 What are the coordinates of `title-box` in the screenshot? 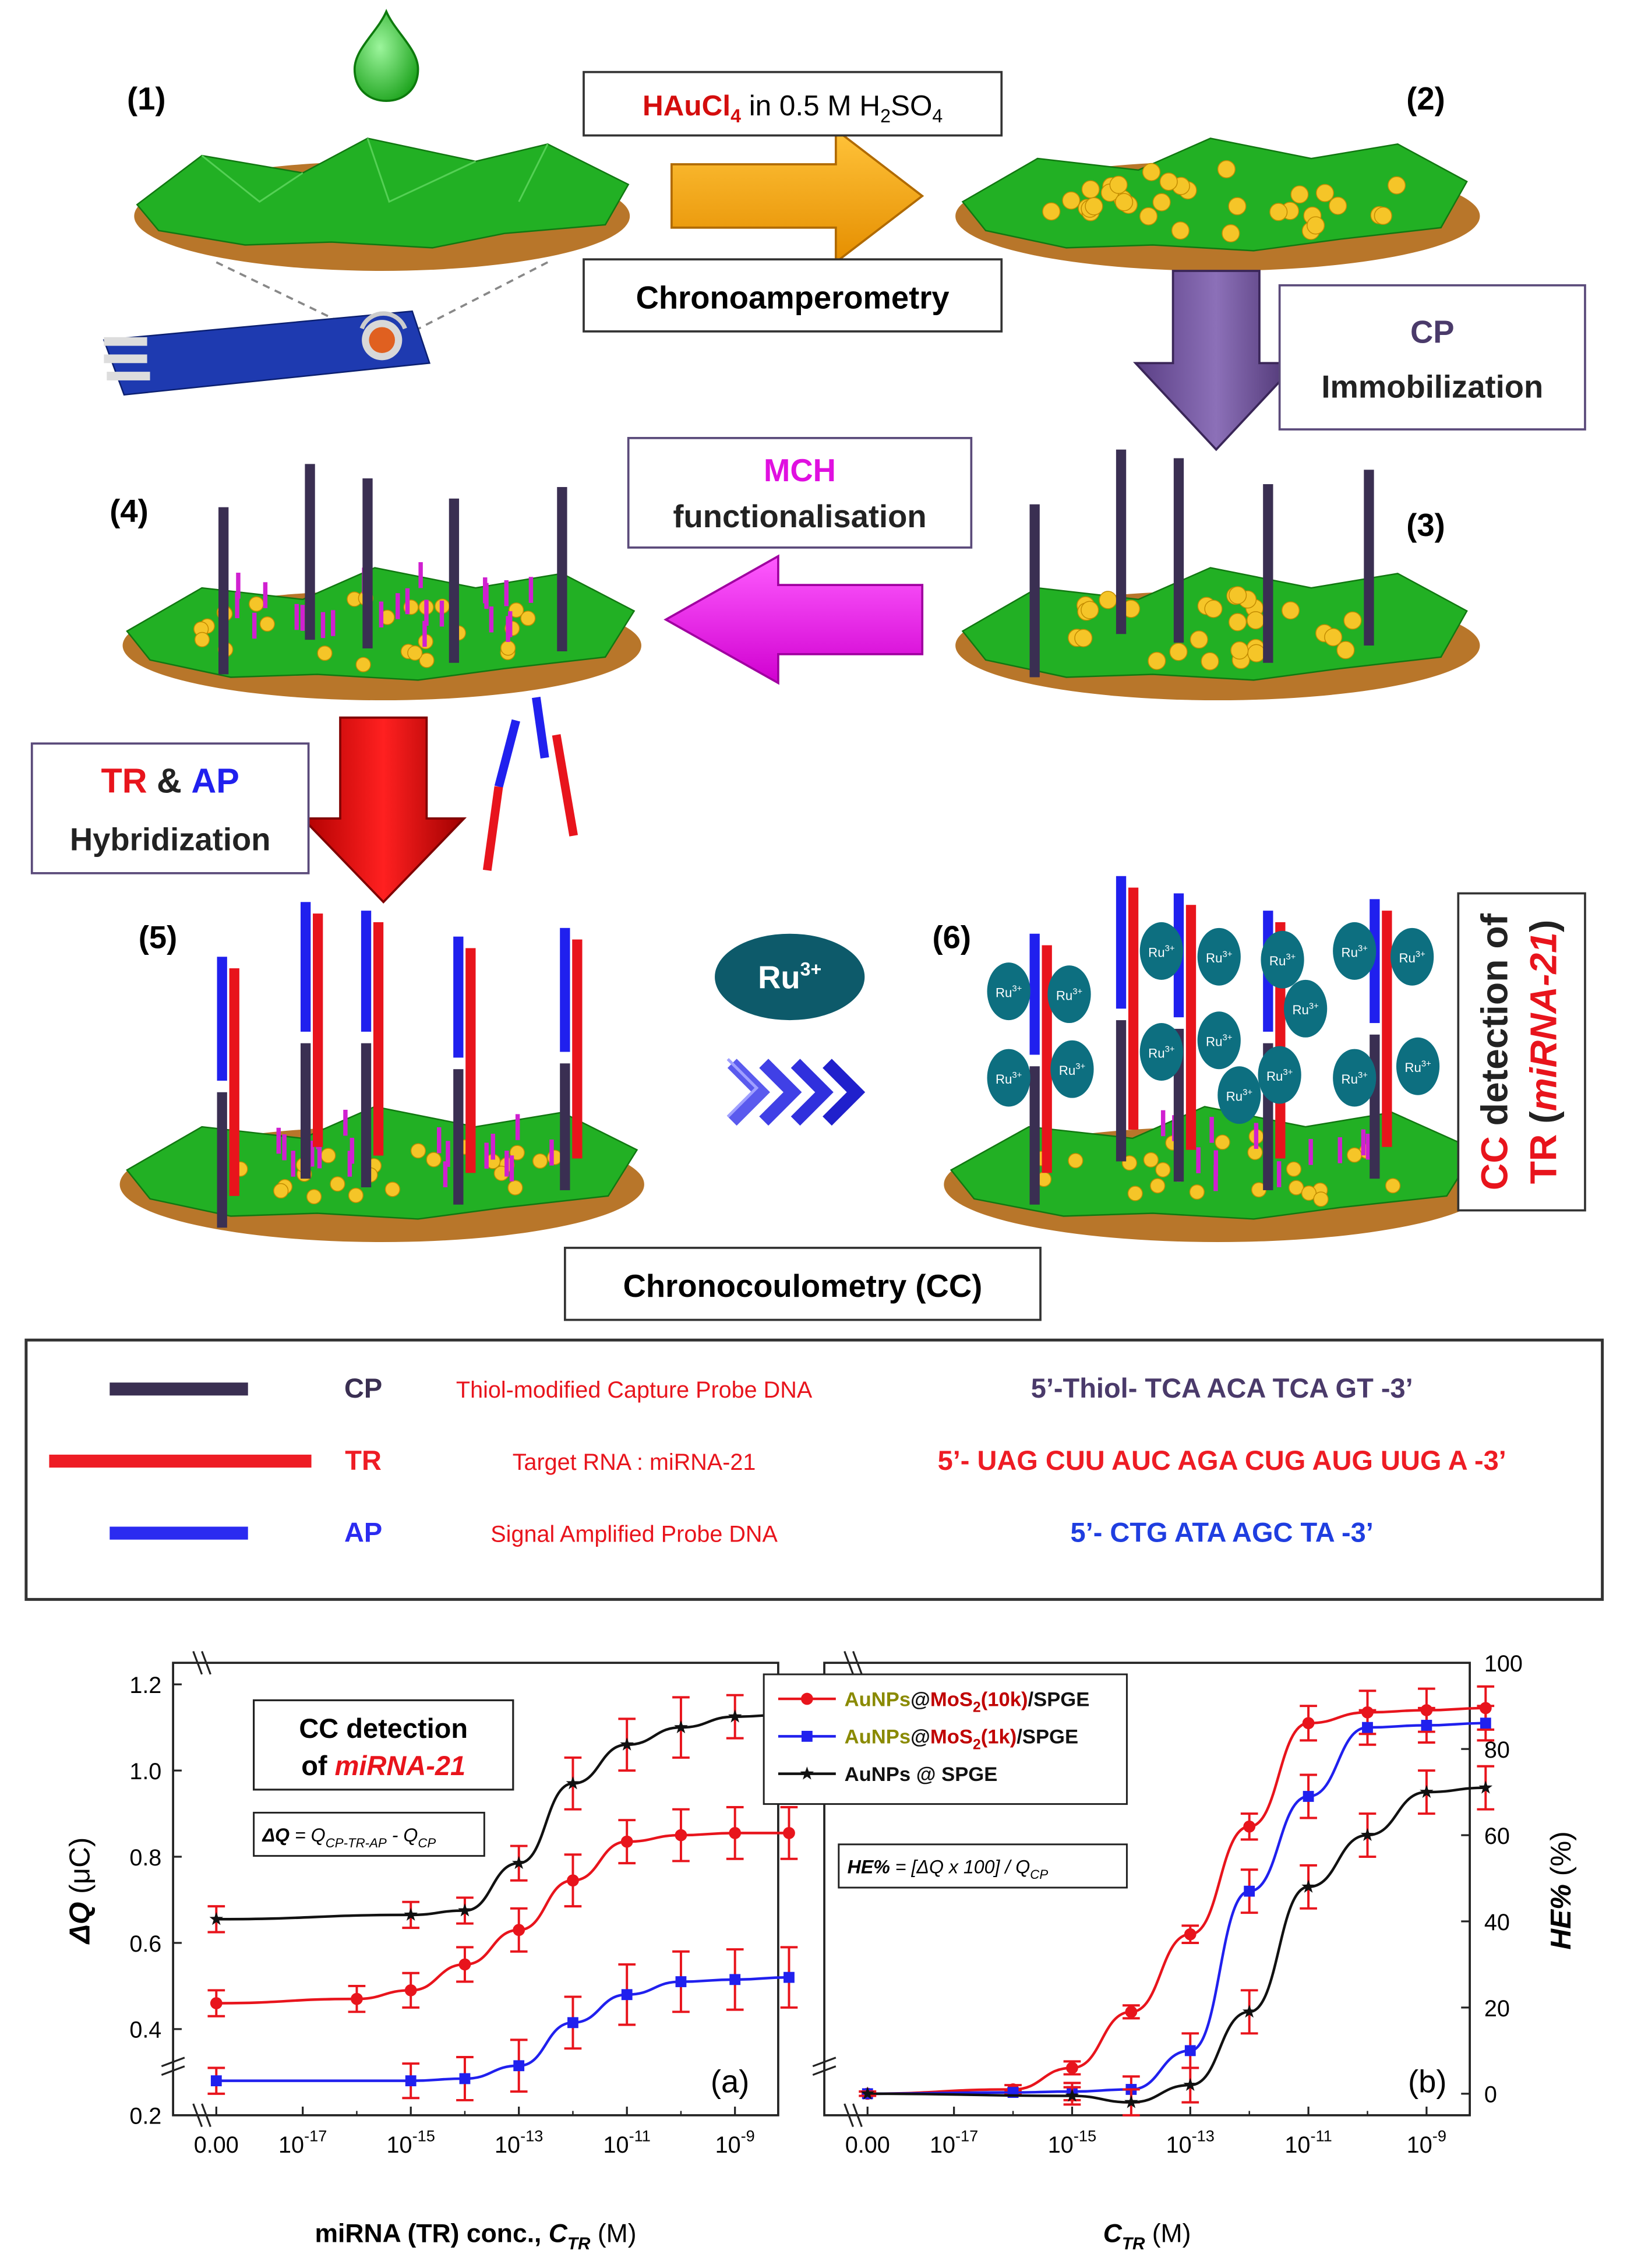 It's located at (384, 1745).